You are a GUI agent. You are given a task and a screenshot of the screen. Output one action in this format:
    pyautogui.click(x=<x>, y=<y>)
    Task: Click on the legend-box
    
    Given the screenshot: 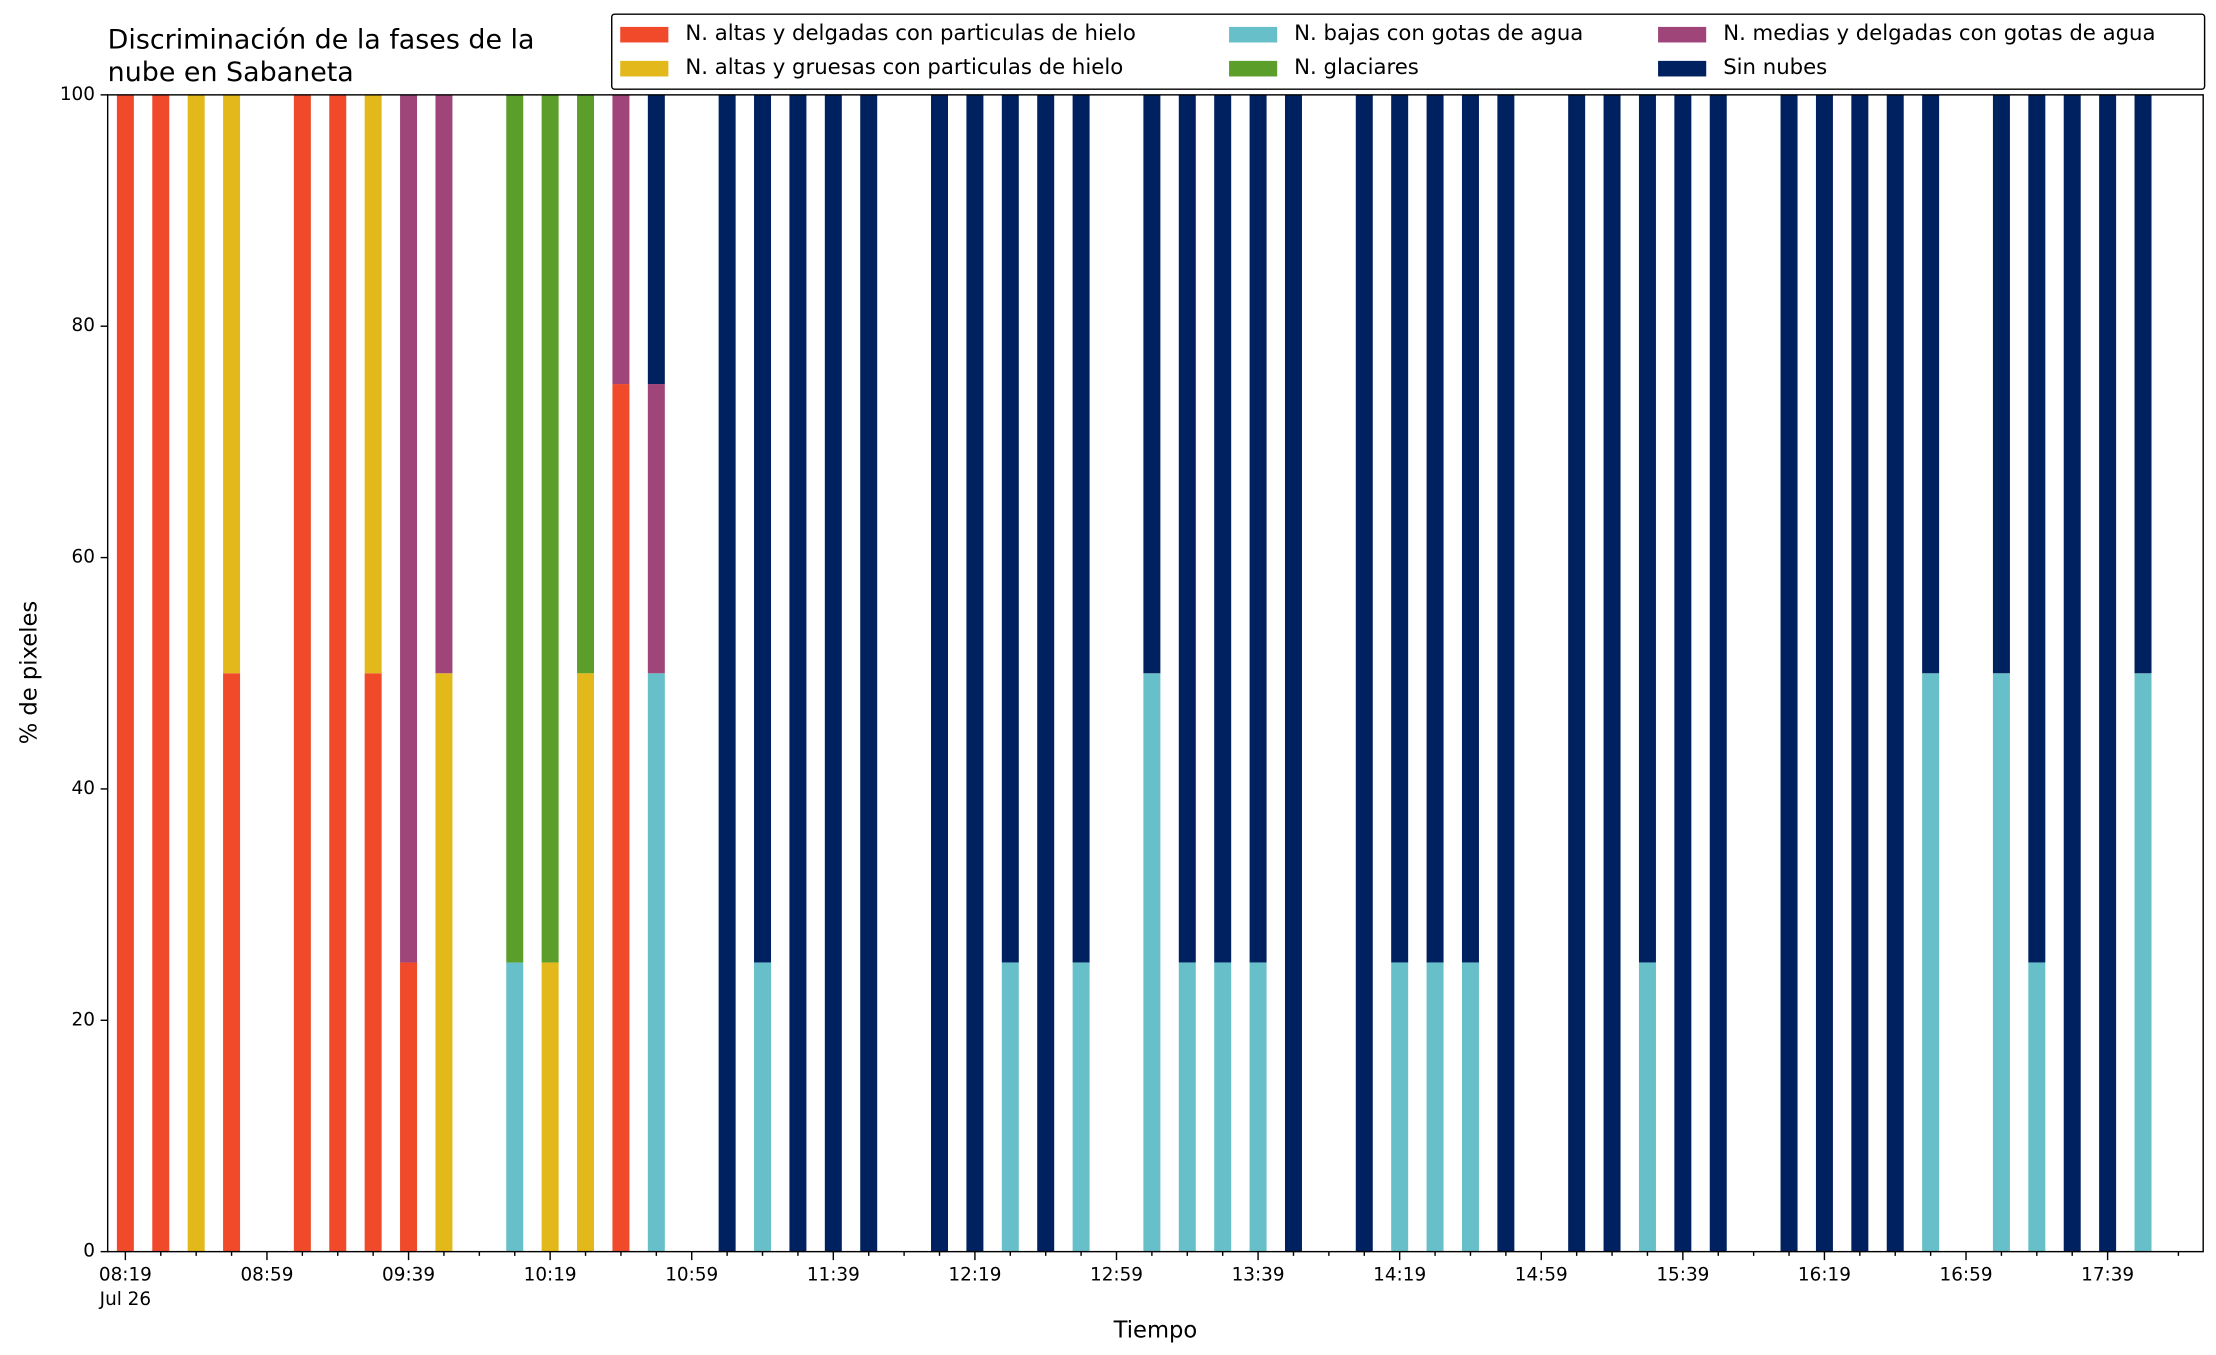 What is the action you would take?
    pyautogui.click(x=1408, y=51)
    